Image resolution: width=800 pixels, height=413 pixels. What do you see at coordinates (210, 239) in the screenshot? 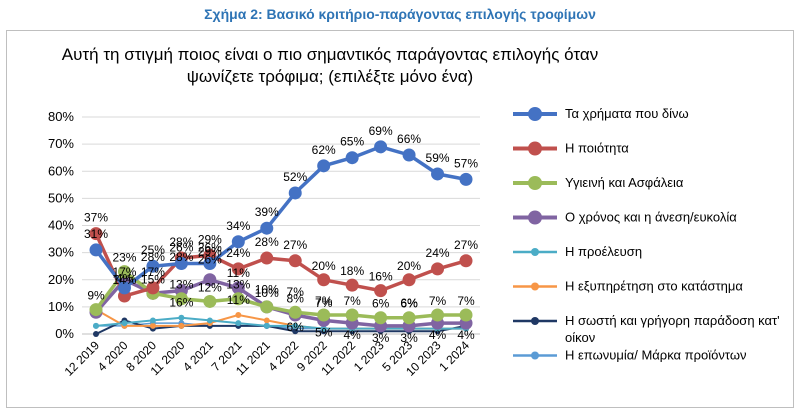
I see `data-label: 29%` at bounding box center [210, 239].